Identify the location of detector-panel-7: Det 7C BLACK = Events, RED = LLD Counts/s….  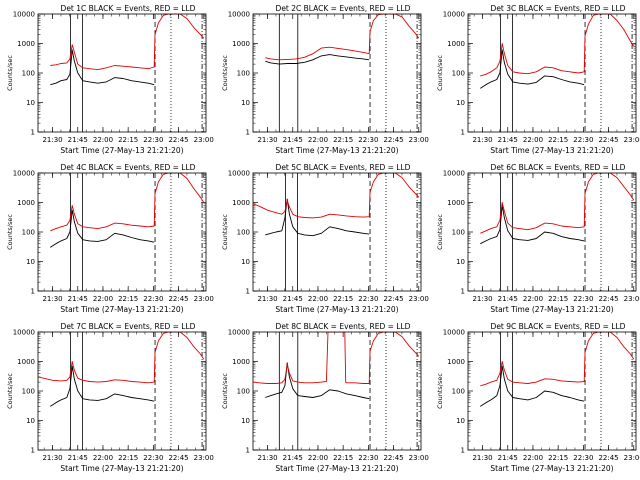
(110, 397).